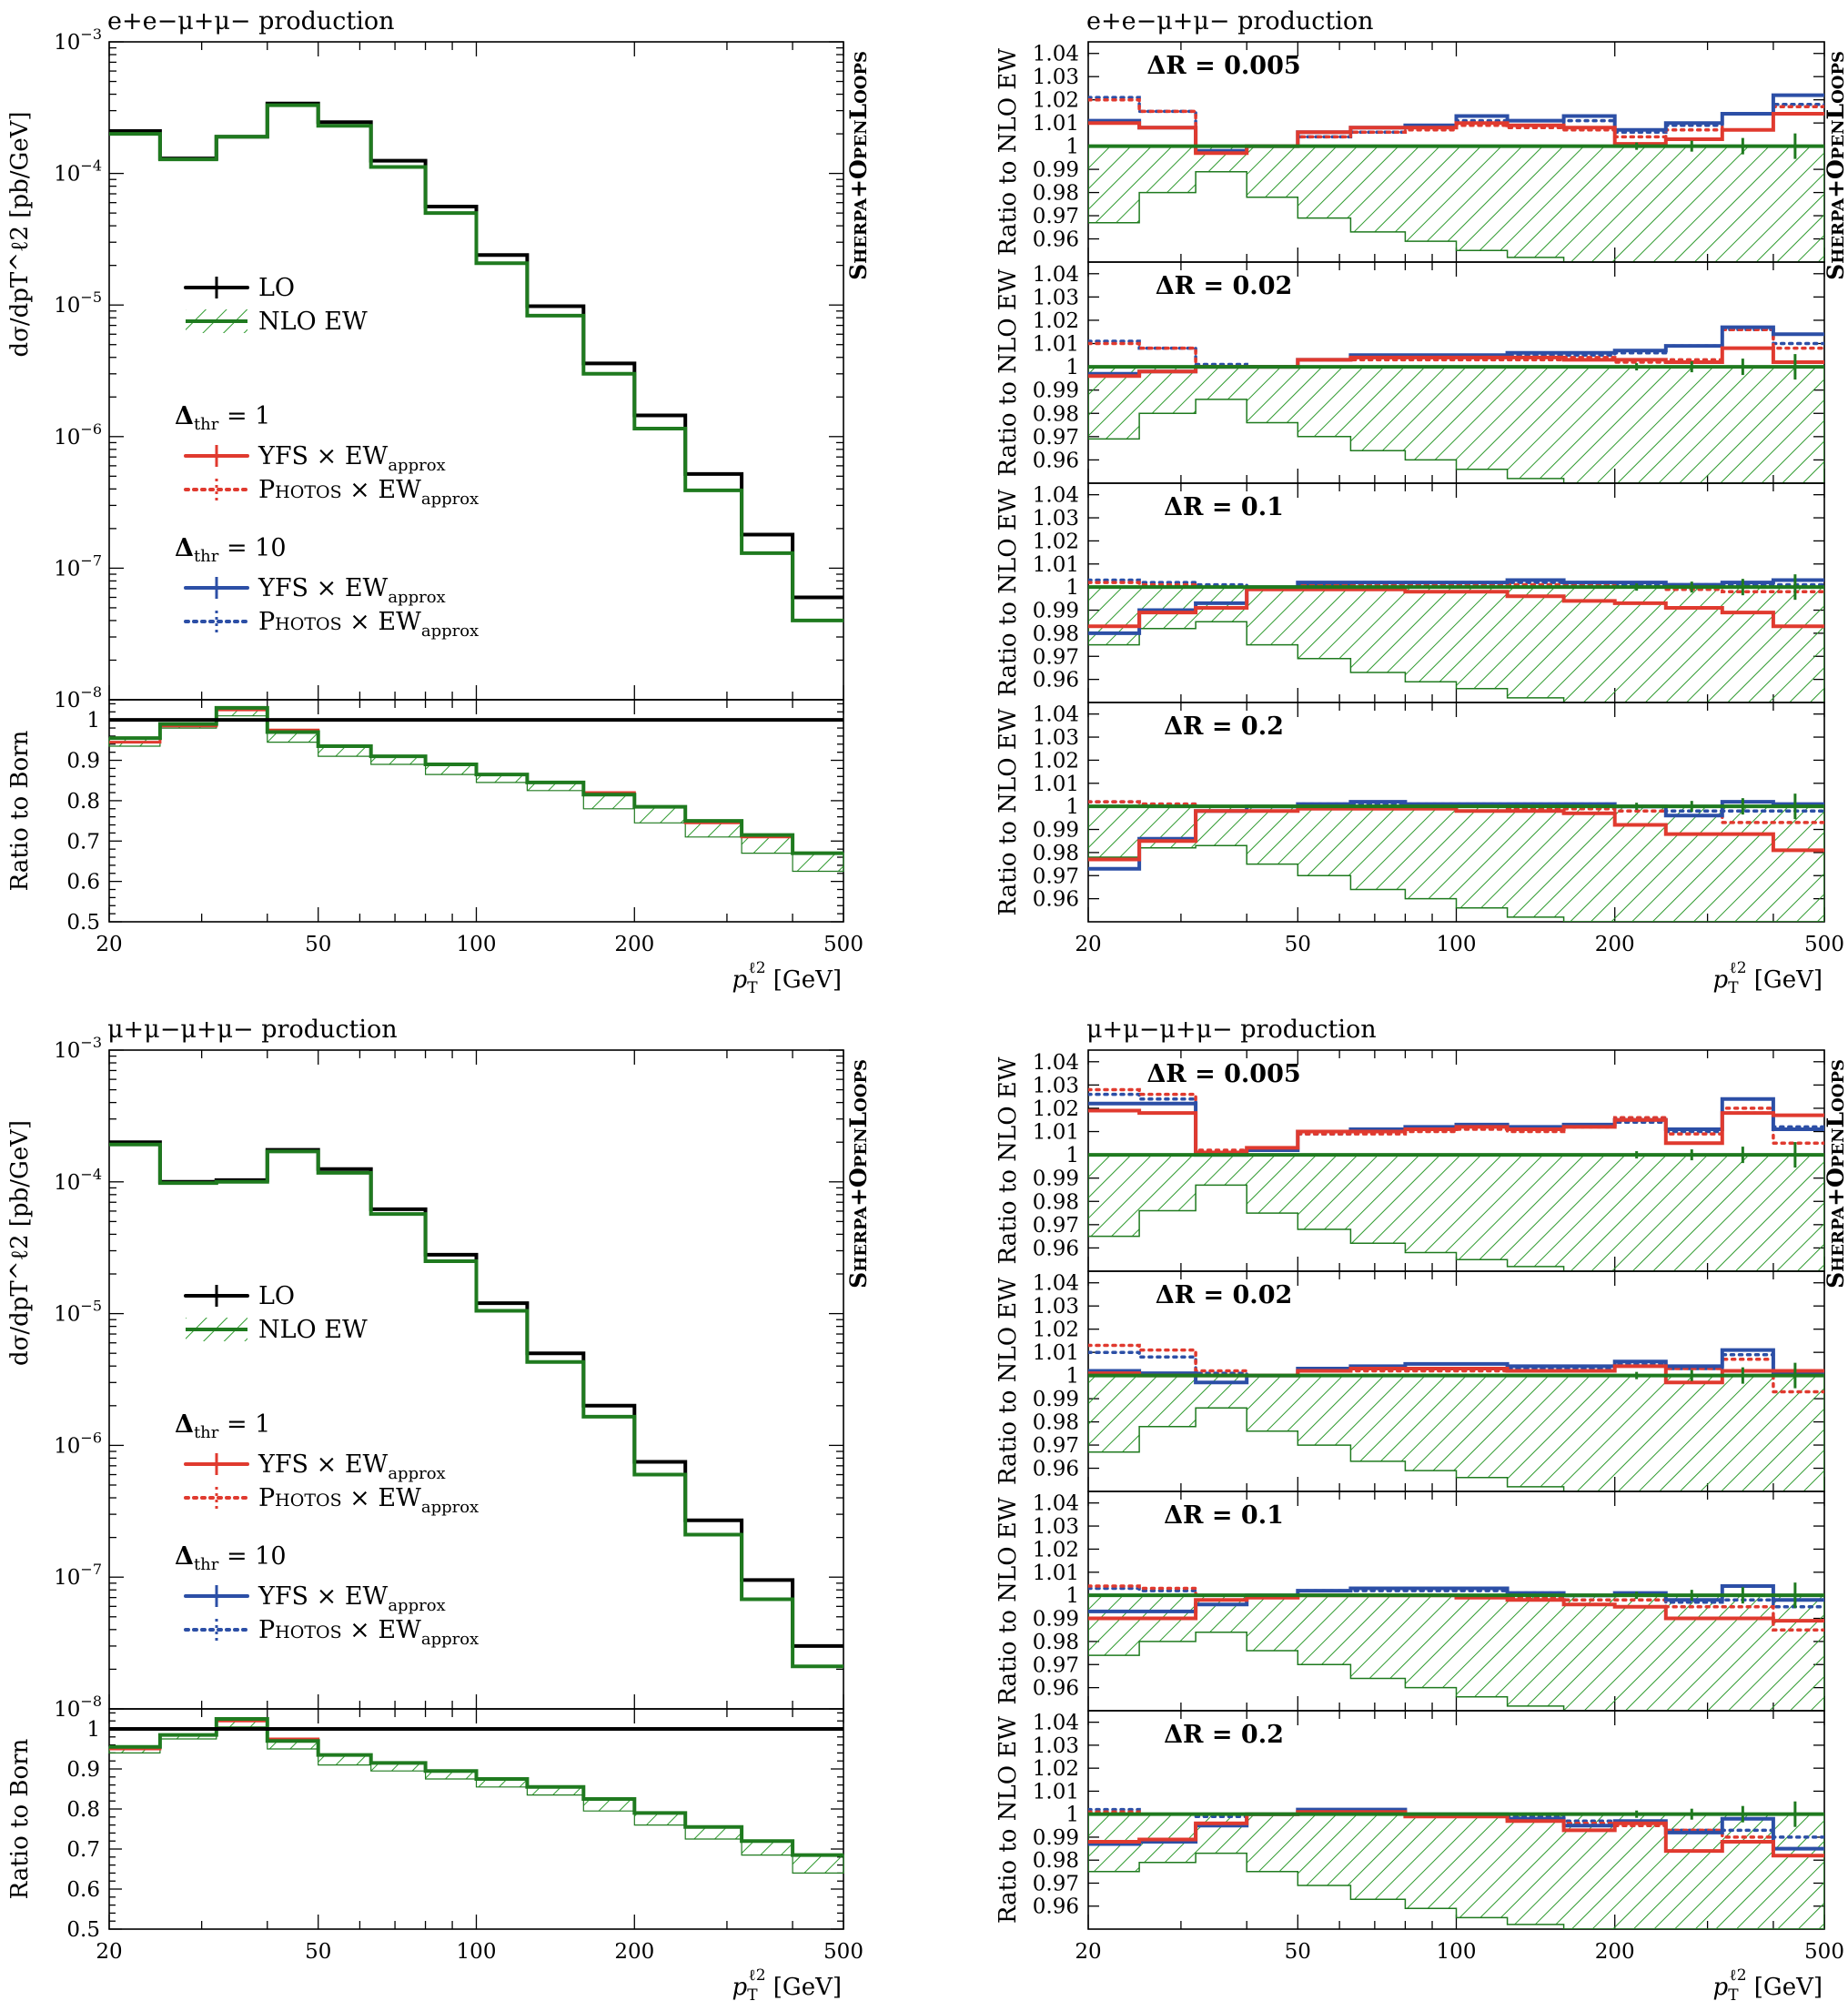 This screenshot has height=2001, width=1848. I want to click on y-tick-label: 0.7, so click(83, 1850).